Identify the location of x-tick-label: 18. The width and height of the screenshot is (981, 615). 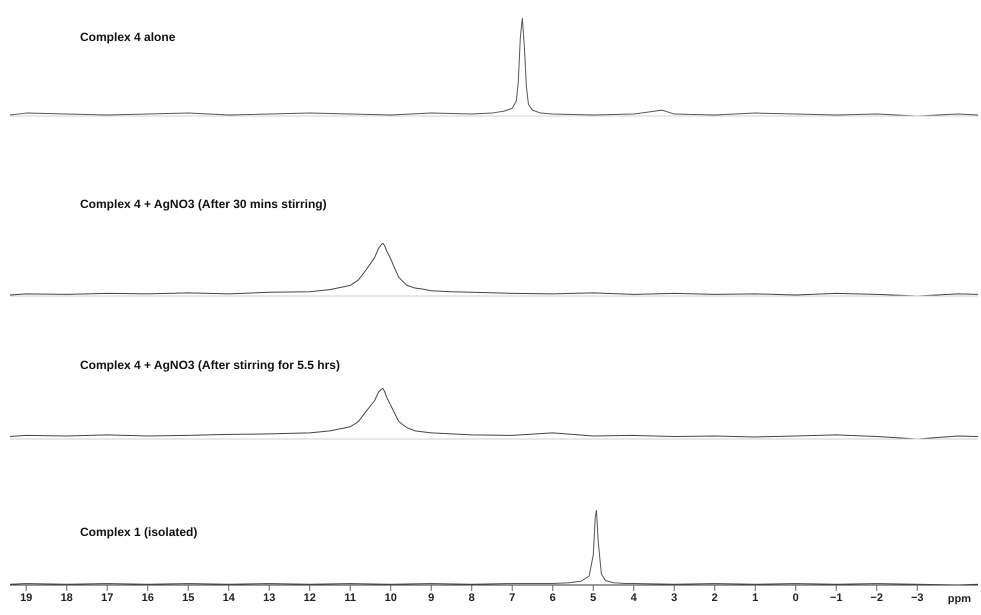
(66, 598).